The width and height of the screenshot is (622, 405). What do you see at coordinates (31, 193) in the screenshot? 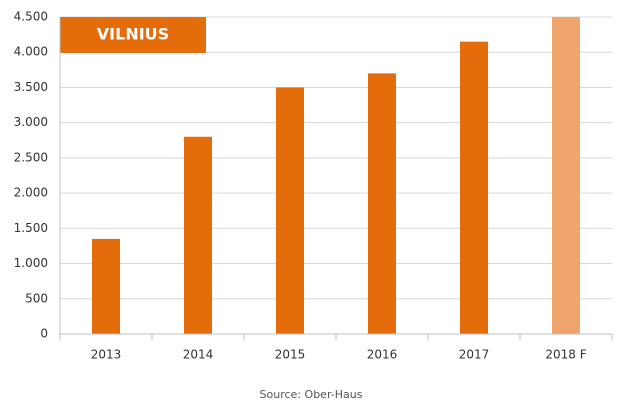
I see `y-tick-label: 2.000` at bounding box center [31, 193].